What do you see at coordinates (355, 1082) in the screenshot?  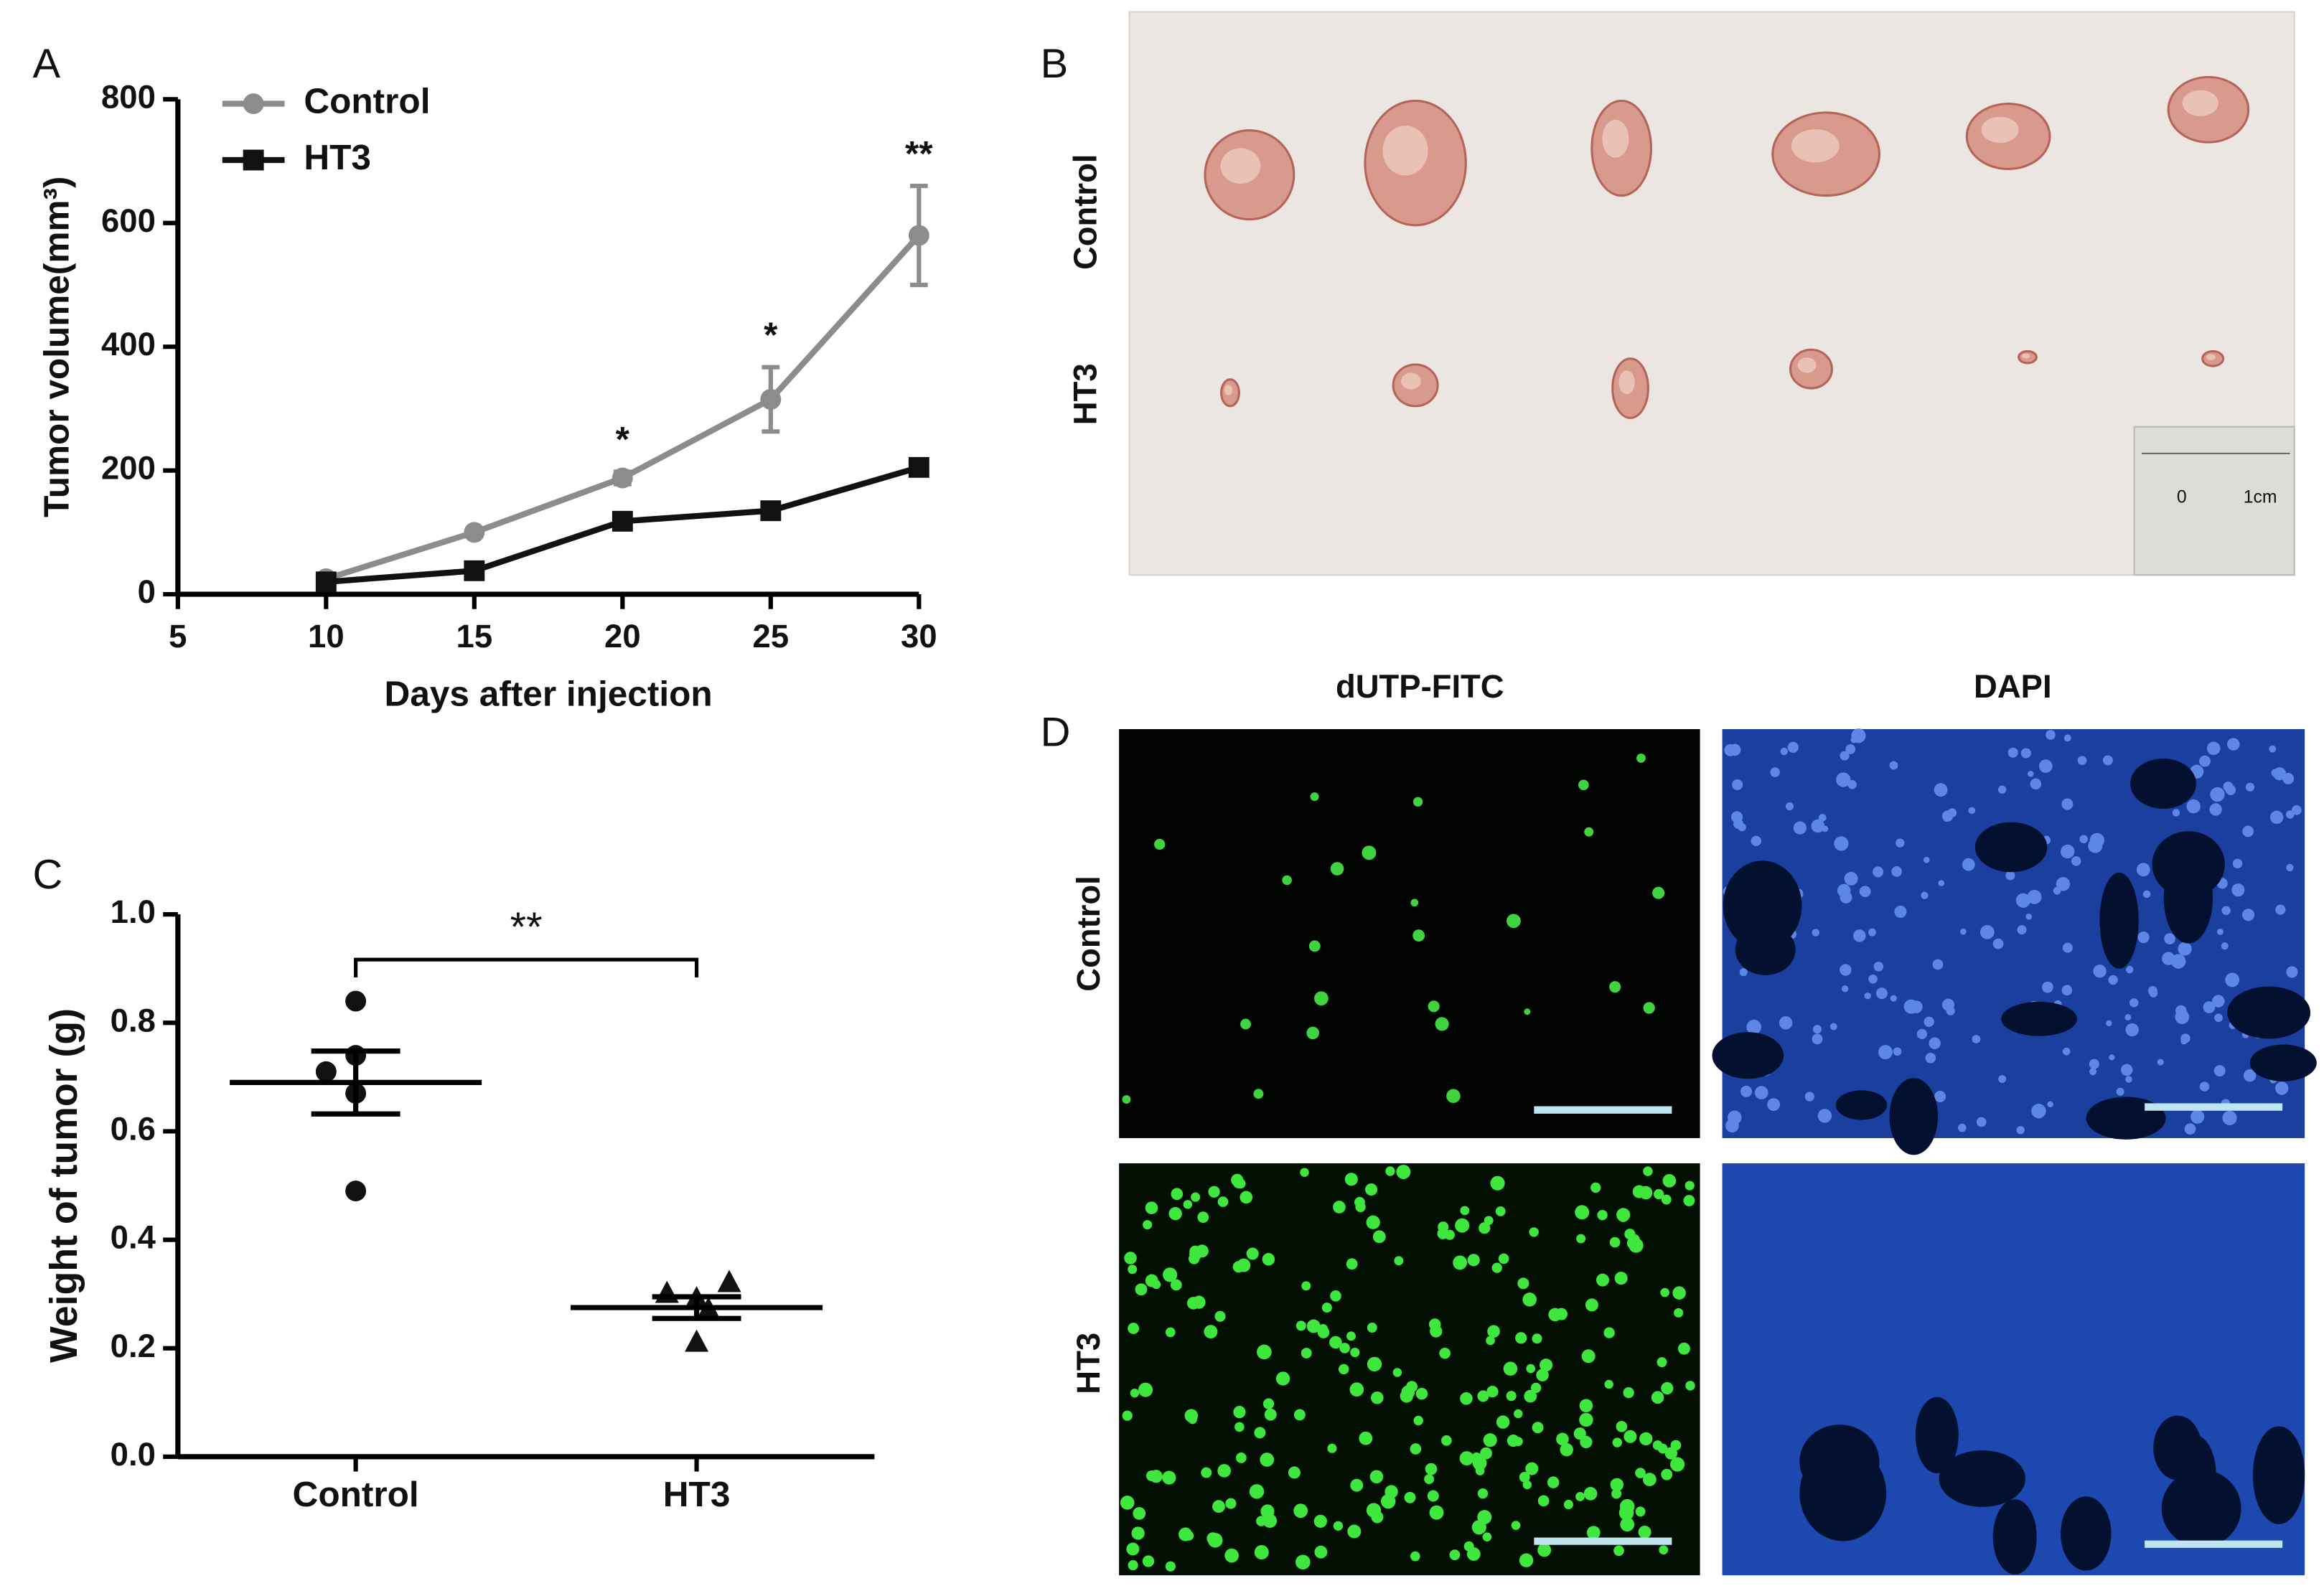 I see `sem-bar` at bounding box center [355, 1082].